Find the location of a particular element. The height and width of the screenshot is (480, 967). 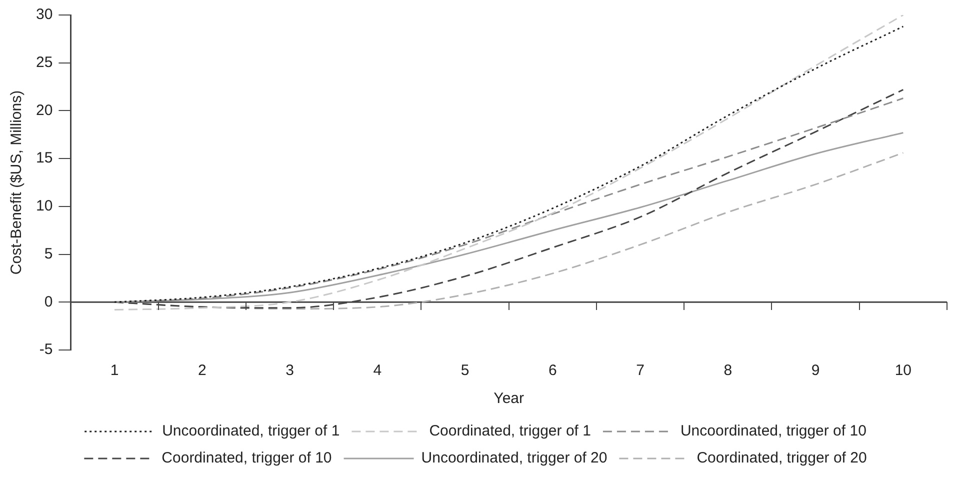

y-tick-label: 10 is located at coordinates (44, 206).